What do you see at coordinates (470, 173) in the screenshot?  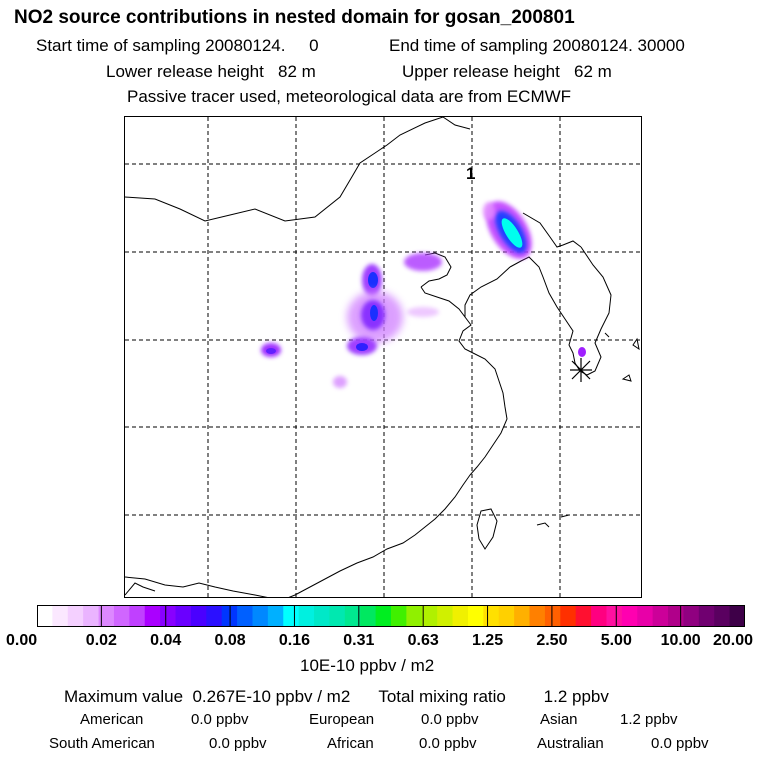 I see `map-label: 1` at bounding box center [470, 173].